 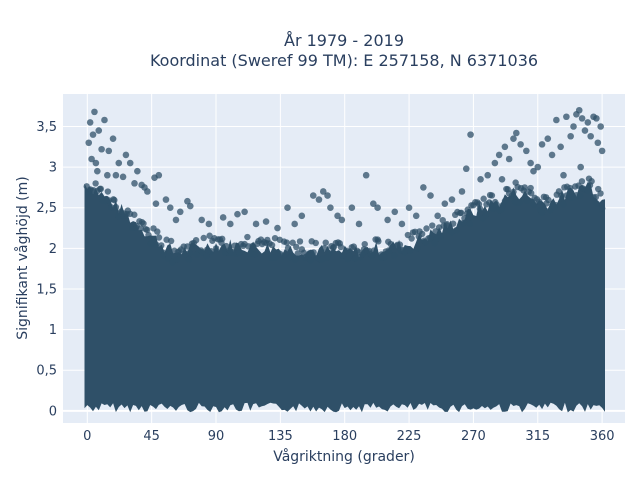 I want to click on x-tick-label: 180, so click(x=344, y=436).